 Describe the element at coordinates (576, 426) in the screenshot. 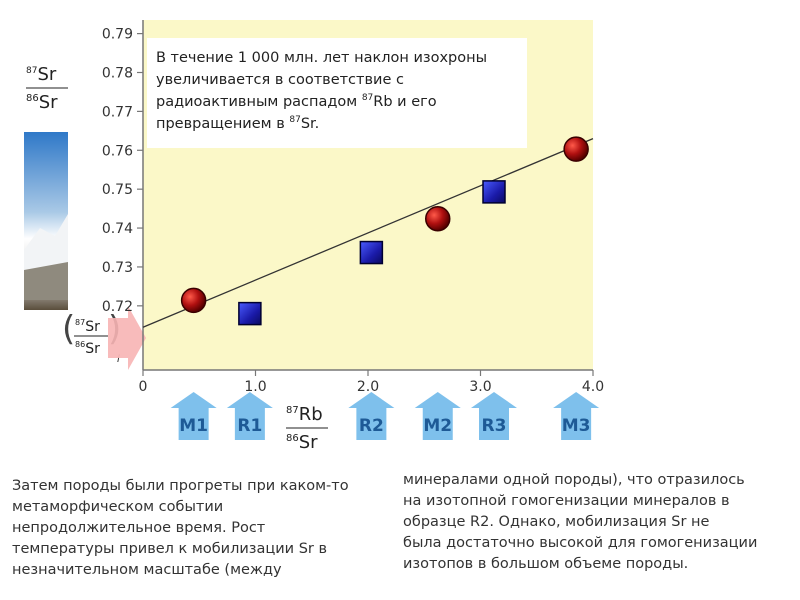

I see `sample-arrow-label: M3` at that location.